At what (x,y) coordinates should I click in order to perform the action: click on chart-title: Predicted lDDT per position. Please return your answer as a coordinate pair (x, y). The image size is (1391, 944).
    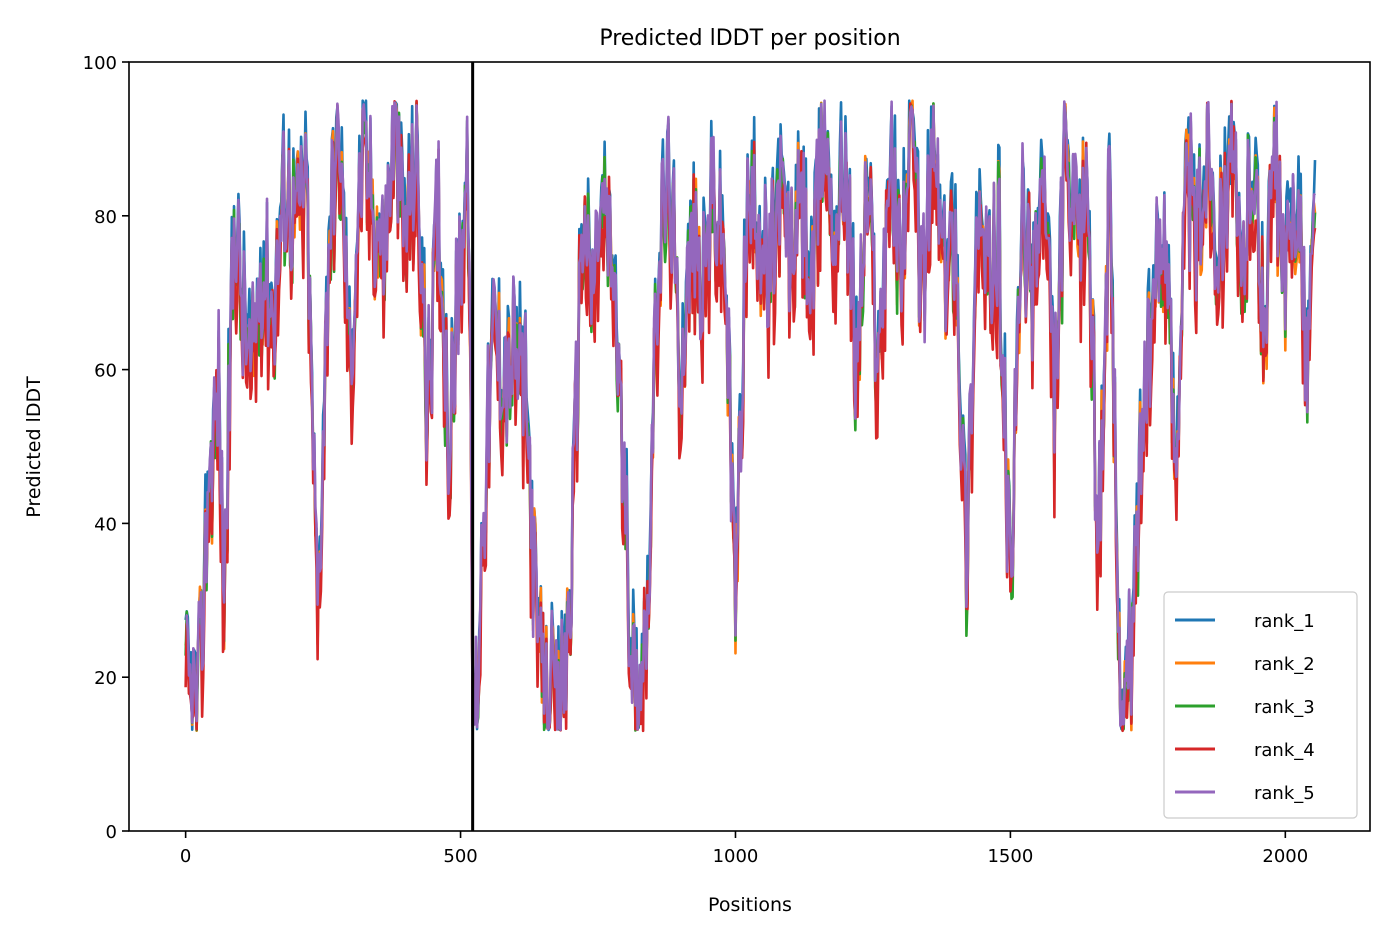
    Looking at the image, I should click on (749, 38).